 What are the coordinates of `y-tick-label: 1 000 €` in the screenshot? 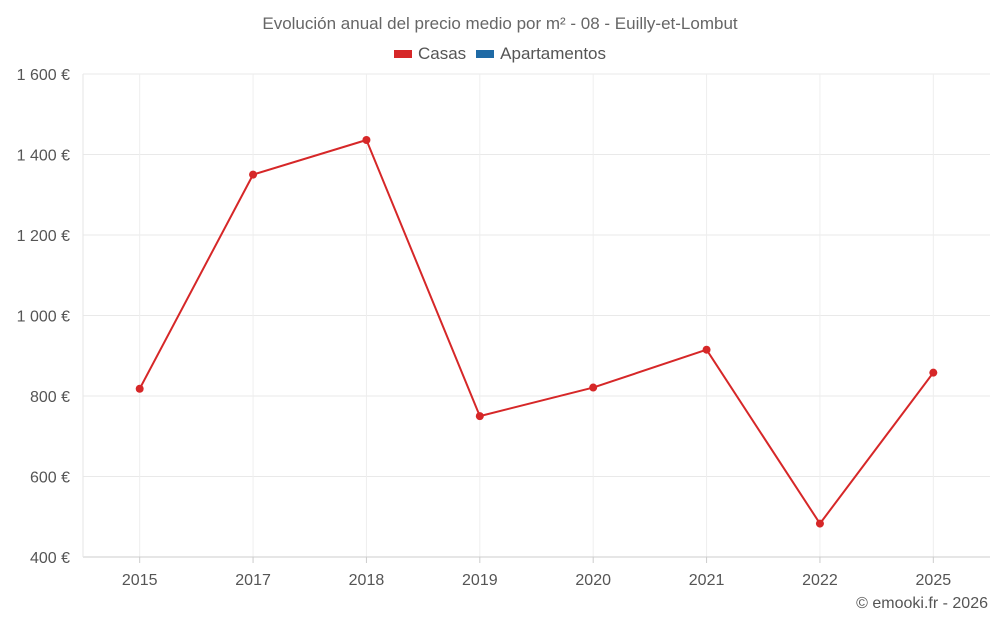 It's located at (43, 317).